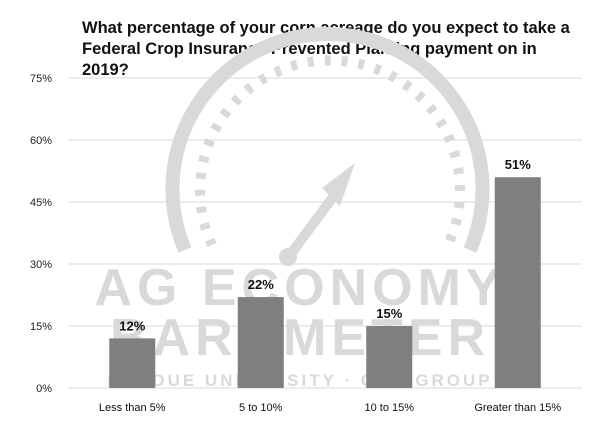 This screenshot has height=425, width=597. Describe the element at coordinates (132, 325) in the screenshot. I see `bar-value-label: 12%` at that location.